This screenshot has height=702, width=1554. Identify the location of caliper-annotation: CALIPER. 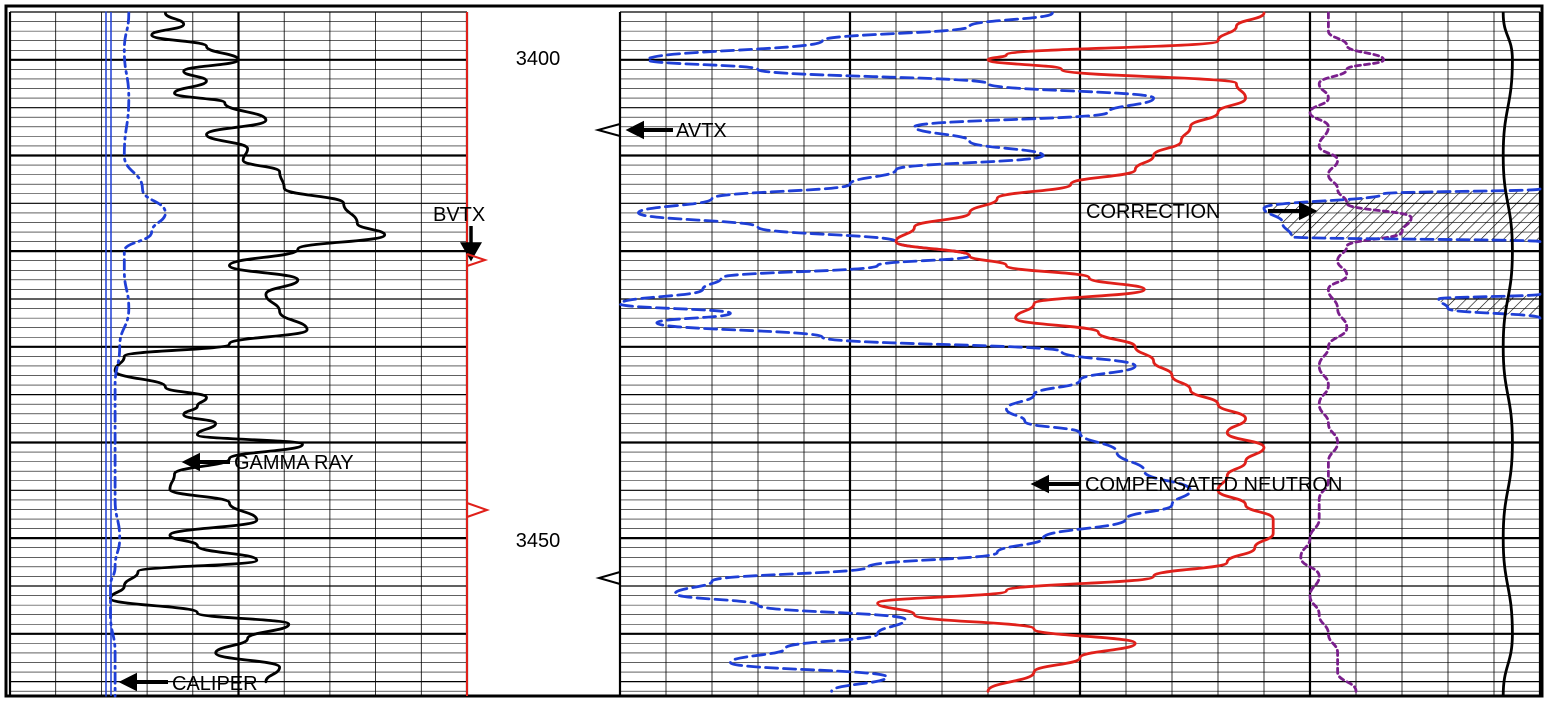
(188, 683).